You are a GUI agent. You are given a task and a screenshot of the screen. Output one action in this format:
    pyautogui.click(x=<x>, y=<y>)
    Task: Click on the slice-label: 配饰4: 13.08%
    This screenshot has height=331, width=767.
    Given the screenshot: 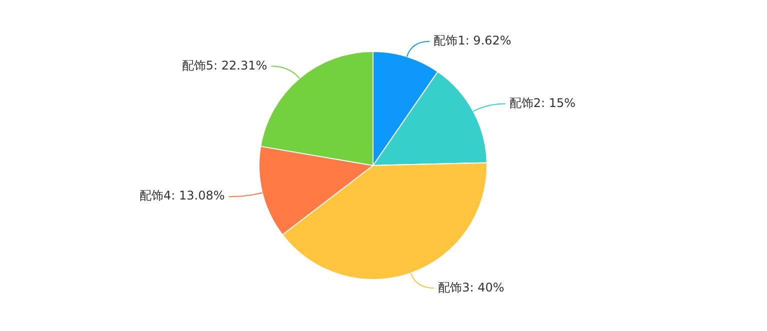 What is the action you would take?
    pyautogui.click(x=182, y=195)
    